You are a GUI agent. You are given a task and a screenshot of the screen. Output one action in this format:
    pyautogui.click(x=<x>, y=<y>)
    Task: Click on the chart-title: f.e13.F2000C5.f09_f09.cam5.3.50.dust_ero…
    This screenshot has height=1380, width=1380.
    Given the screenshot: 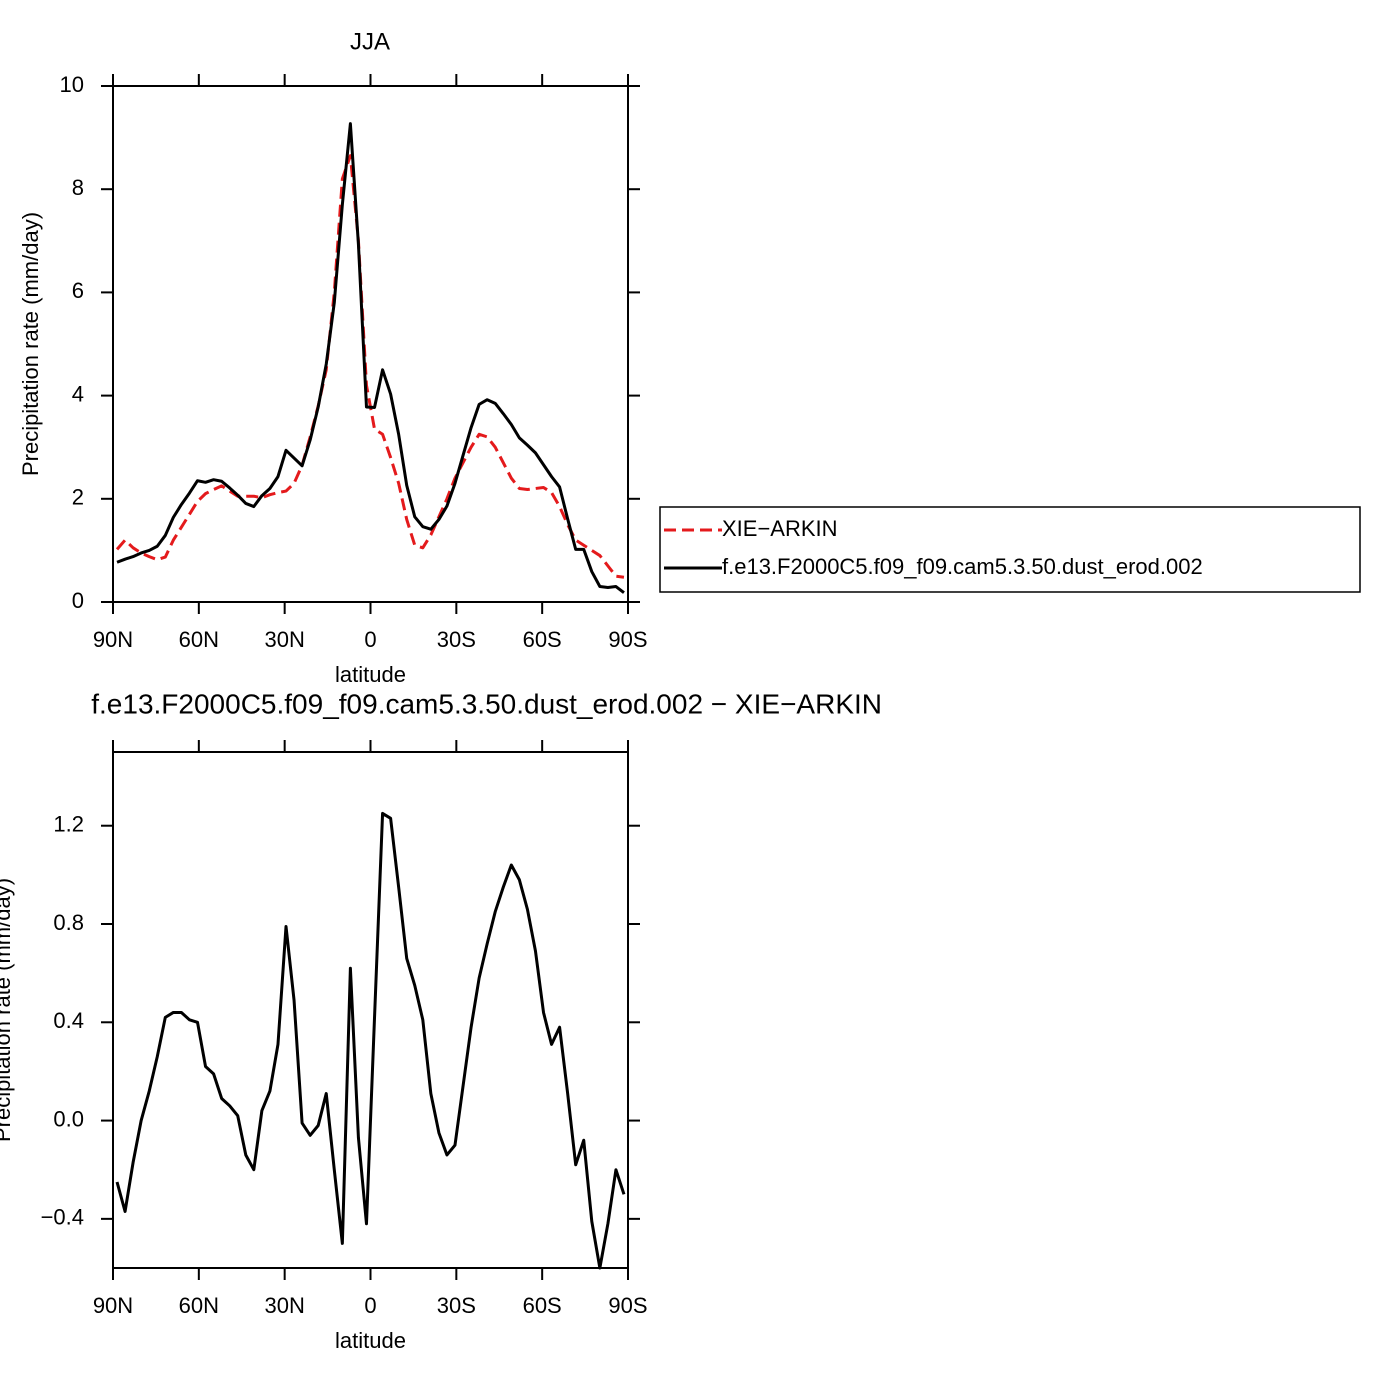 What is the action you would take?
    pyautogui.click(x=486, y=703)
    